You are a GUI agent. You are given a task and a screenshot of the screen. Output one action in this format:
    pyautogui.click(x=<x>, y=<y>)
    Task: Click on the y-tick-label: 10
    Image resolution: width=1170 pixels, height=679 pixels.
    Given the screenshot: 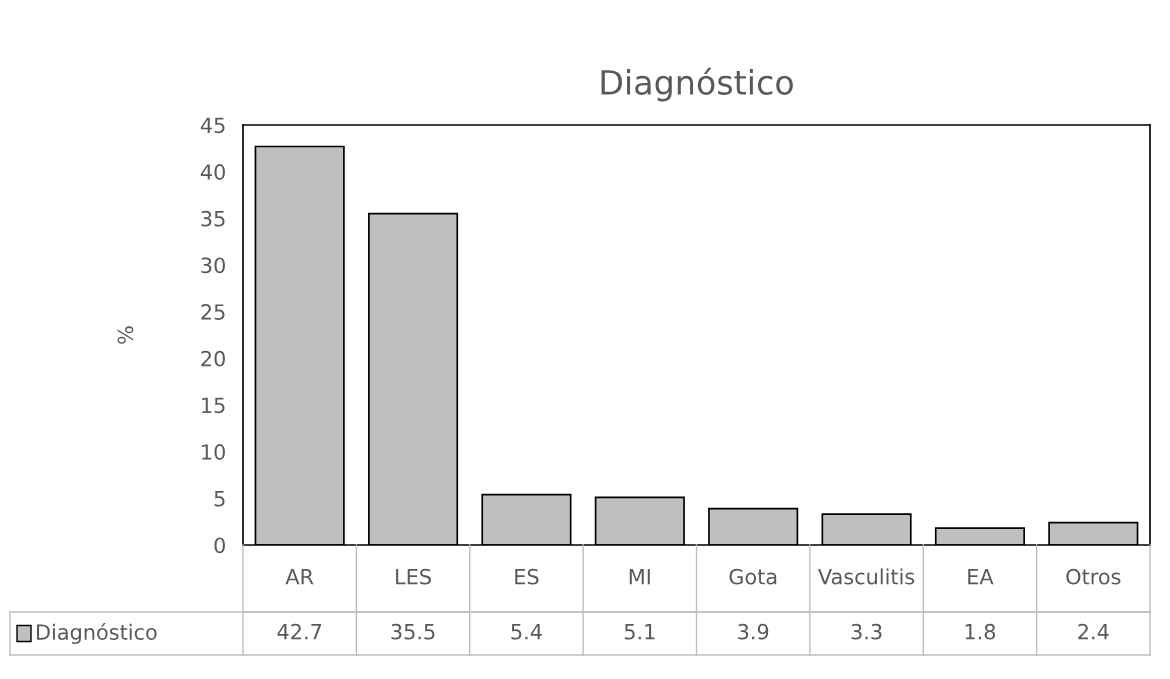 What is the action you would take?
    pyautogui.click(x=213, y=452)
    